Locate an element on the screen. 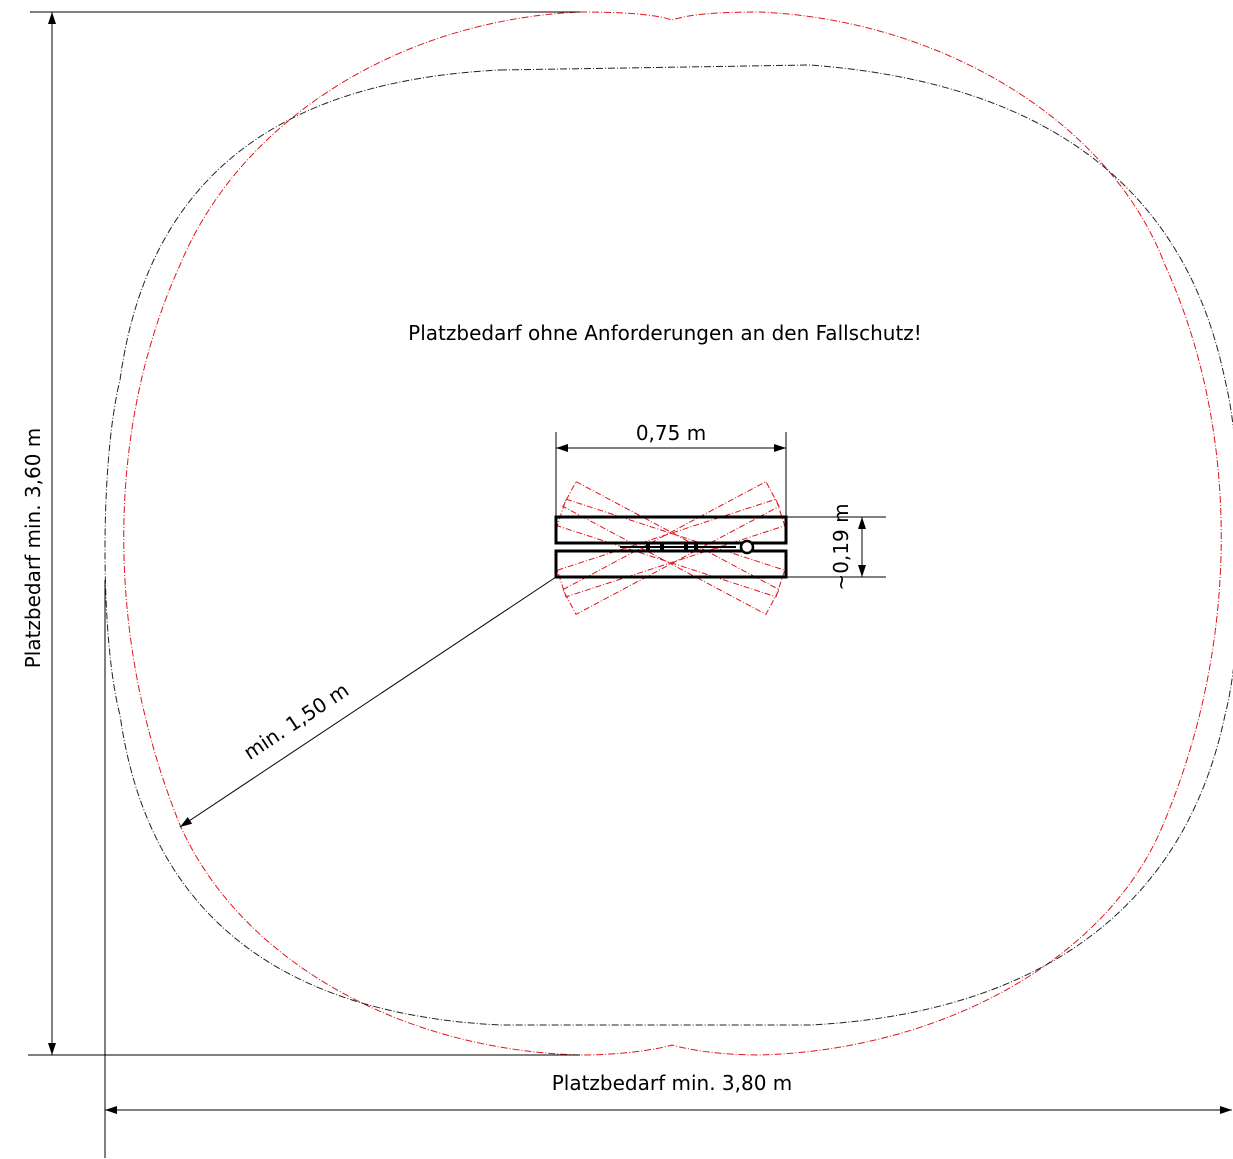 This screenshot has height=1159, width=1233. pivot-icon is located at coordinates (747, 547).